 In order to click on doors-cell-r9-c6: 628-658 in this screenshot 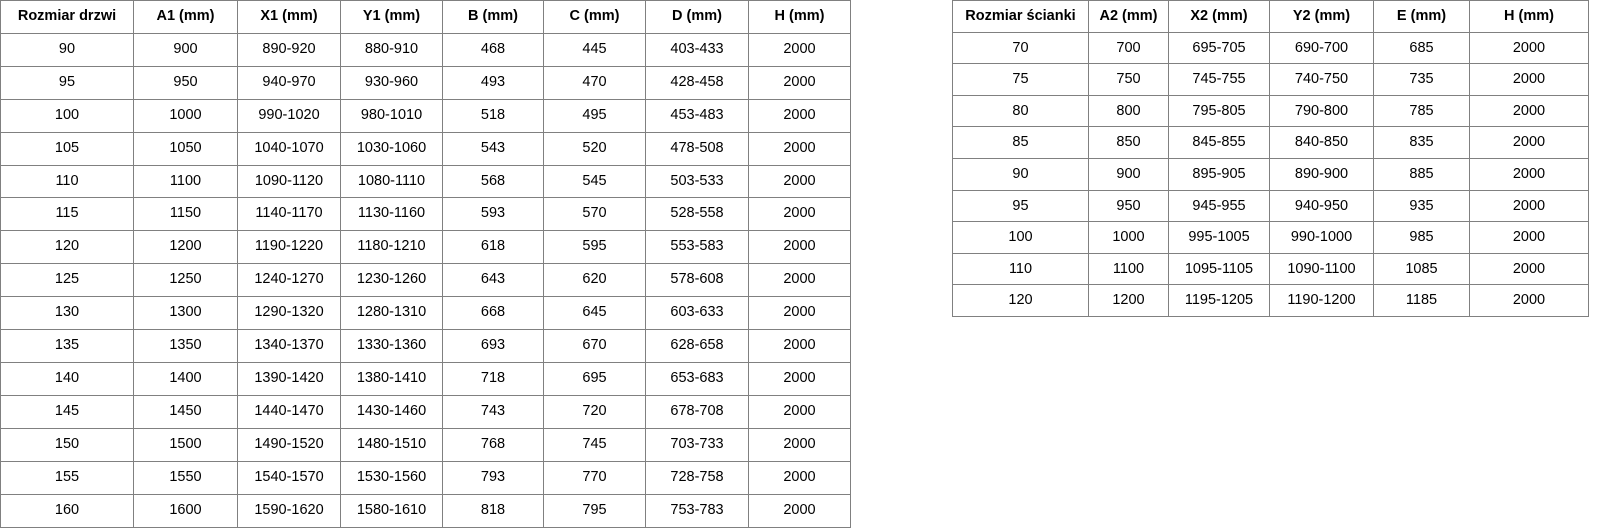, I will do `click(697, 346)`.